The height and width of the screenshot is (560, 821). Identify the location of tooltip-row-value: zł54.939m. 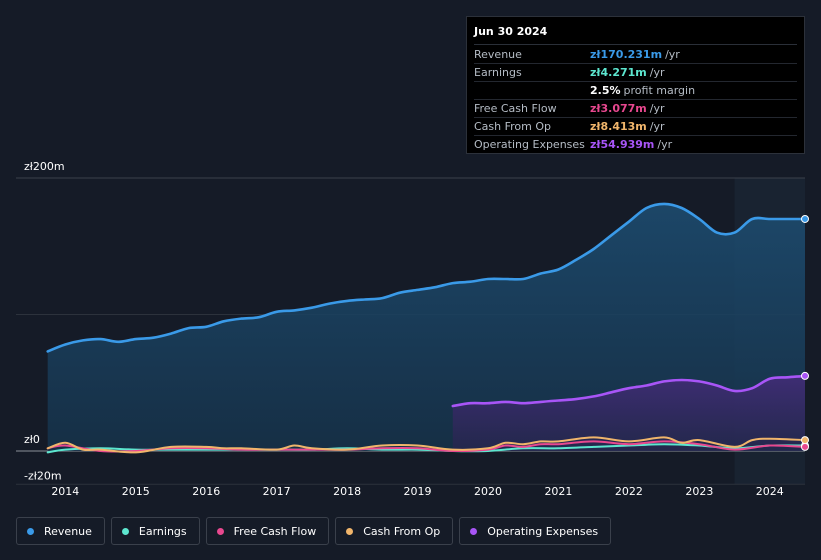
(622, 144).